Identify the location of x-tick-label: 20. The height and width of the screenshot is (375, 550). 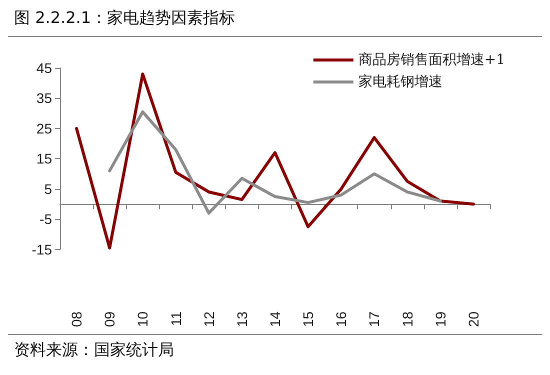
(473, 319).